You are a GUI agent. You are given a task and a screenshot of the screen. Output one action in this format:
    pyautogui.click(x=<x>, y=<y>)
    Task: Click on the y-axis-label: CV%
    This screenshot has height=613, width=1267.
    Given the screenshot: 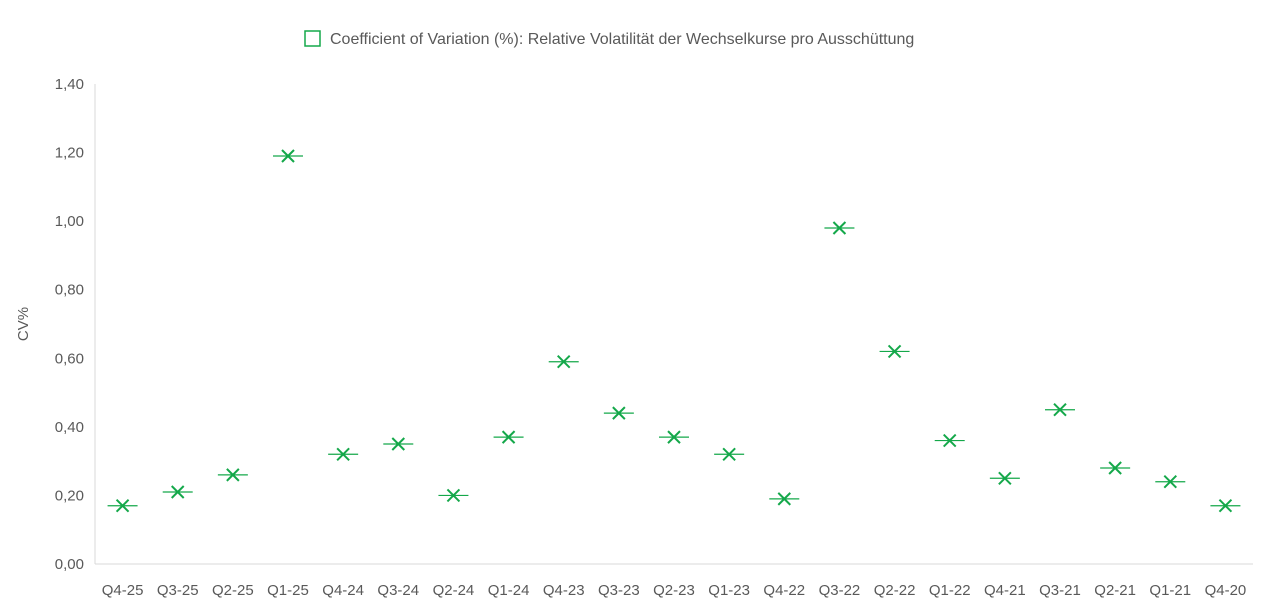 What is the action you would take?
    pyautogui.click(x=23, y=324)
    